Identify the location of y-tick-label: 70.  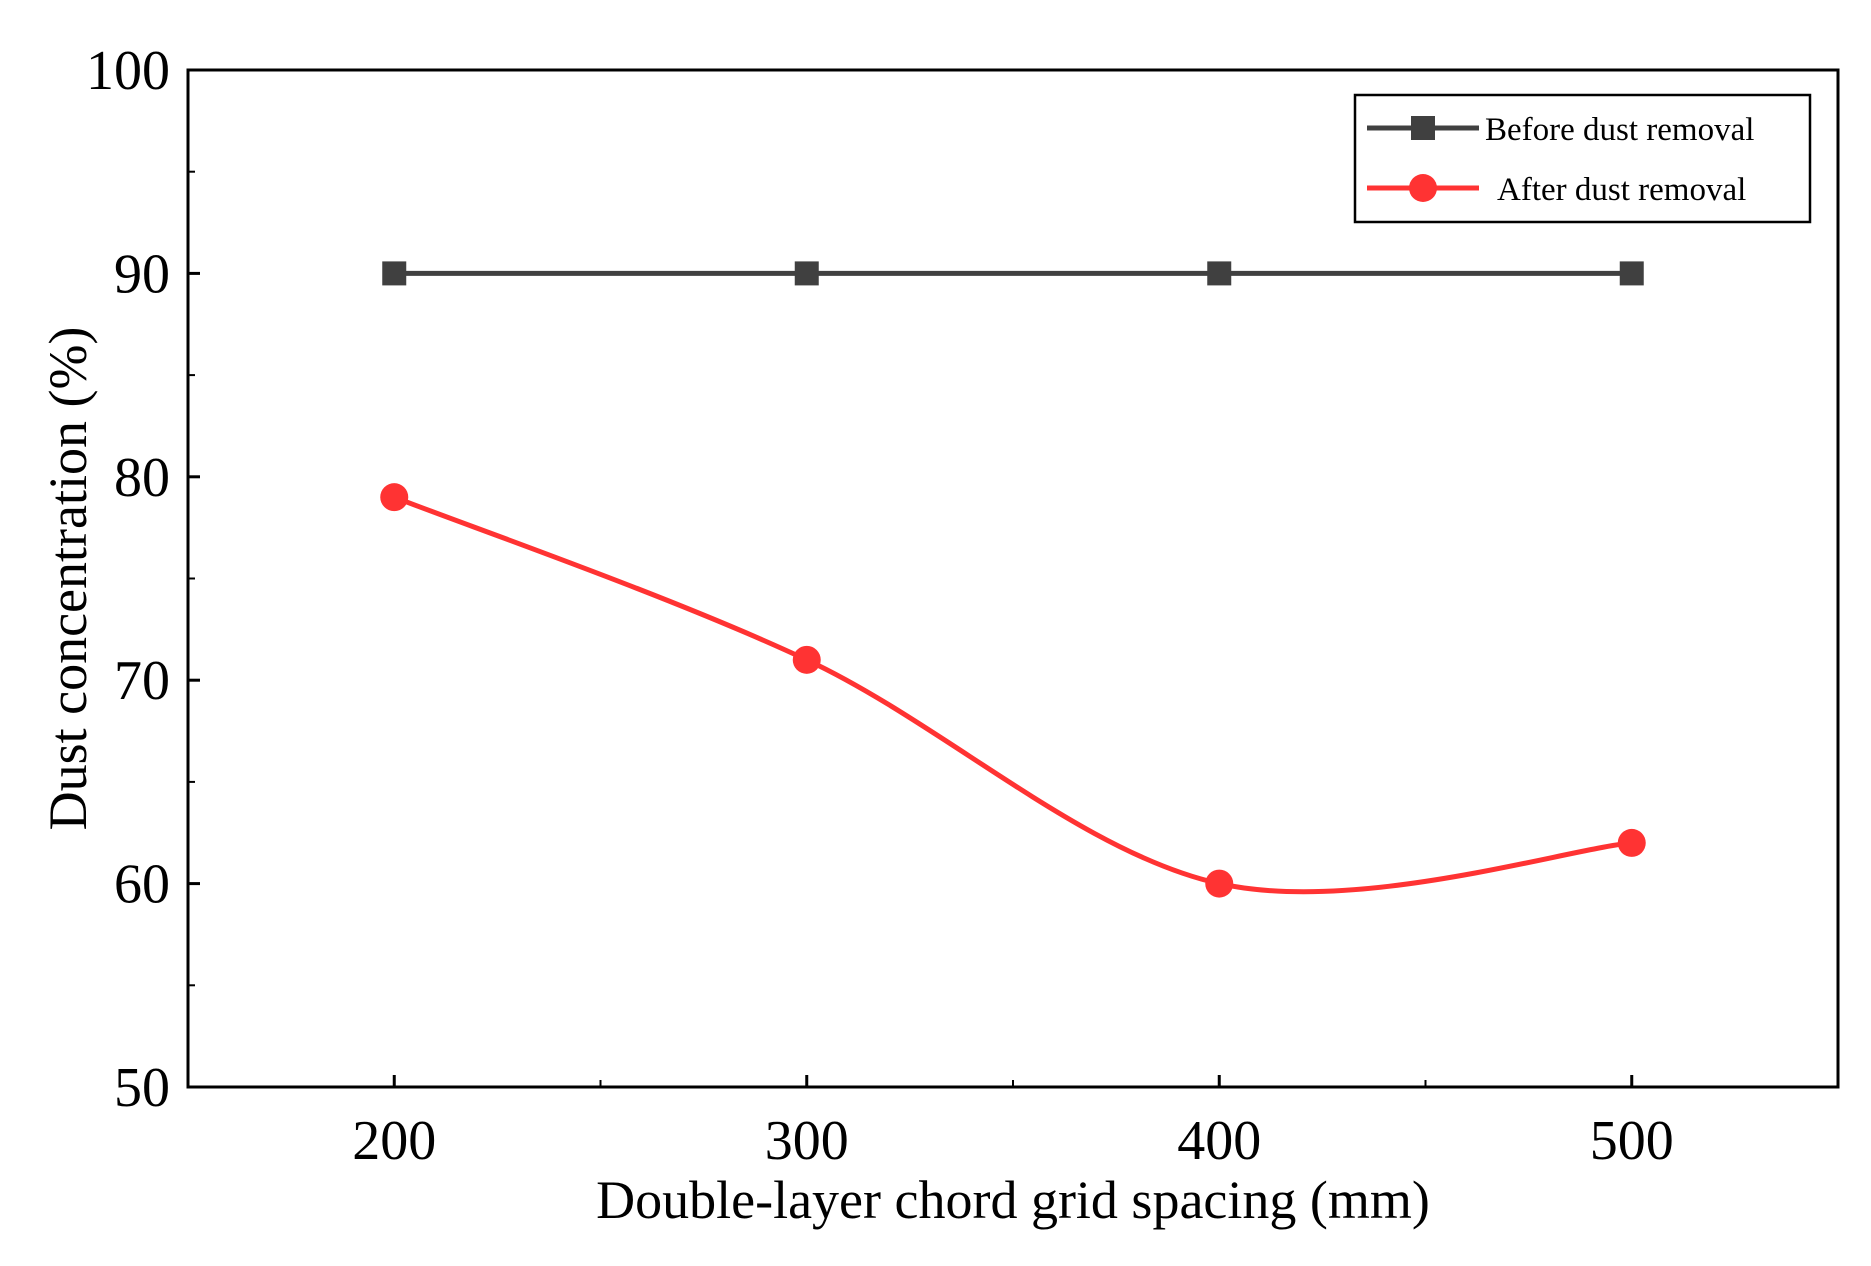
(142, 681).